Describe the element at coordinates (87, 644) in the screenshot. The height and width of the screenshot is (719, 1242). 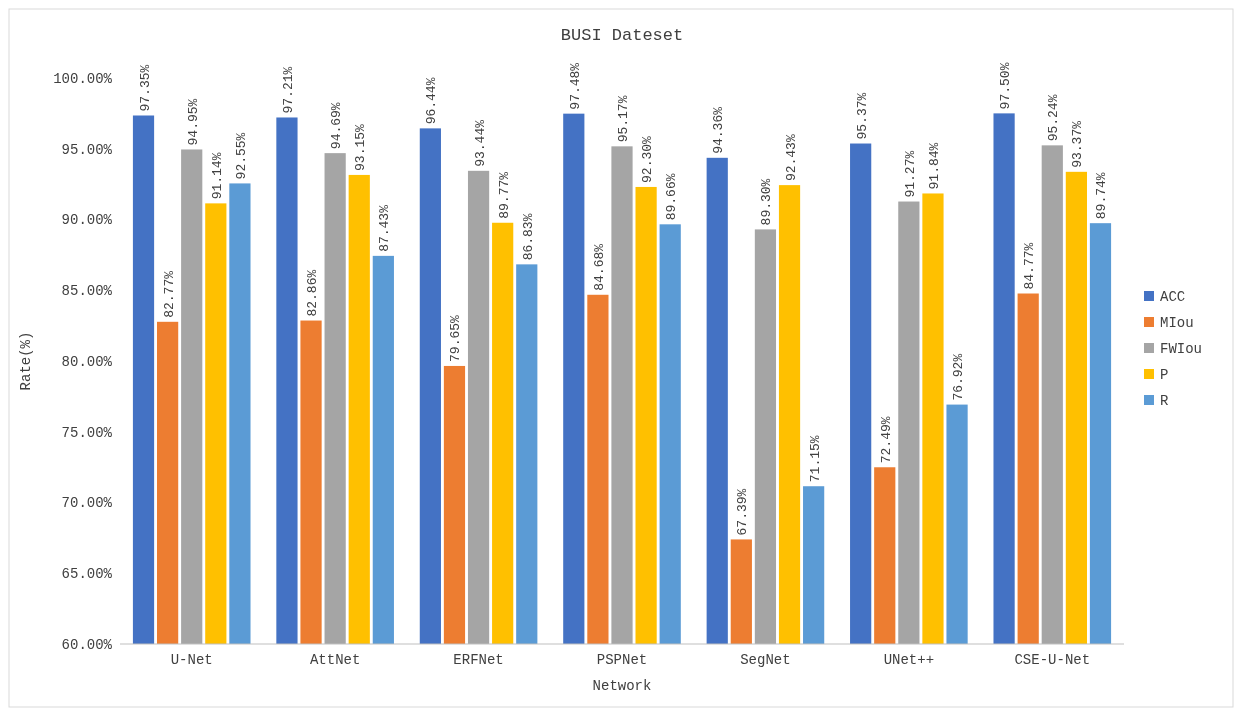
I see `y-tick-label: 60.00%` at that location.